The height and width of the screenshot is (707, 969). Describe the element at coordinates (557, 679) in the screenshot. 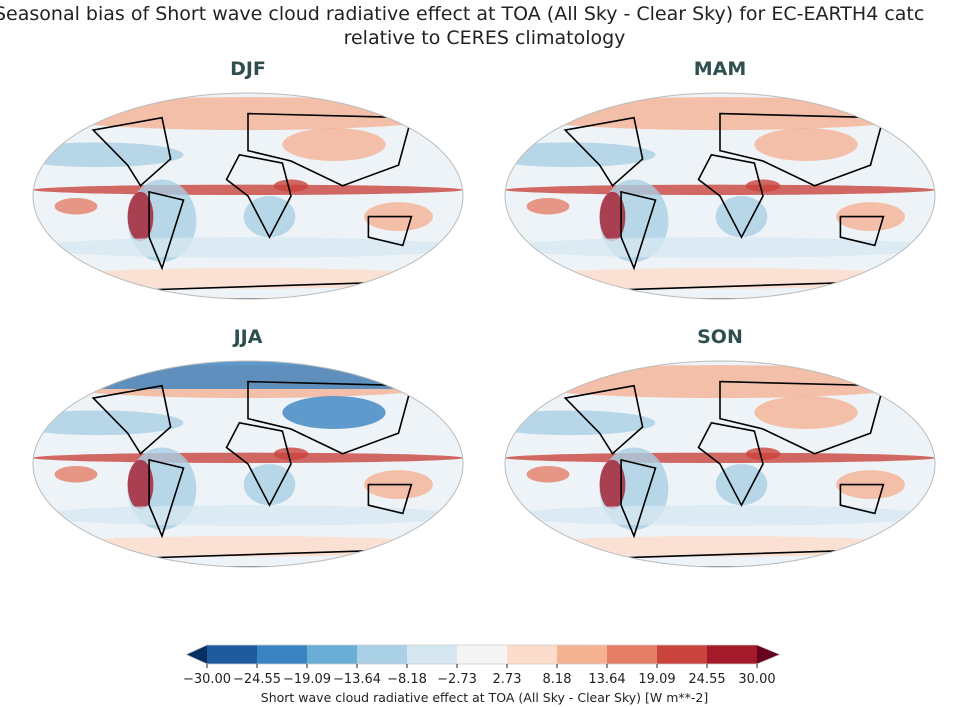

I see `colorbar-tick-label: 8.18` at that location.